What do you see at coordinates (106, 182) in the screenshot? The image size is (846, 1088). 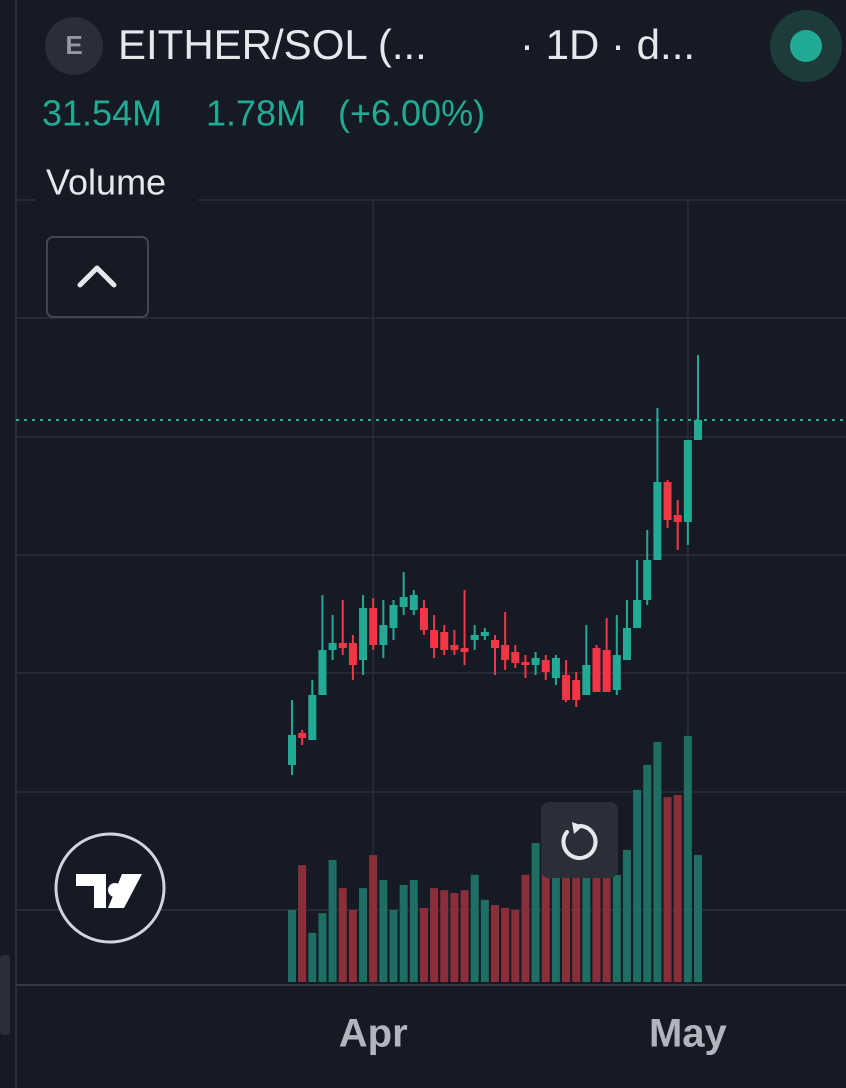 I see `indicator-label: Volume` at bounding box center [106, 182].